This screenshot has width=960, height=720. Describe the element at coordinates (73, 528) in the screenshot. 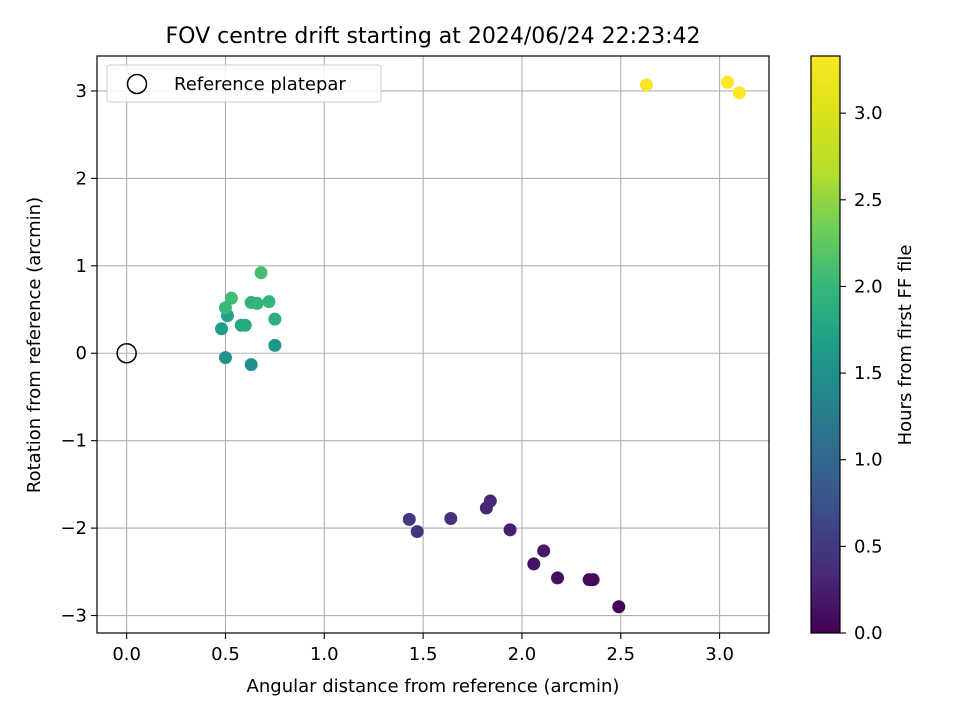

I see `y-tick-label: −2` at that location.